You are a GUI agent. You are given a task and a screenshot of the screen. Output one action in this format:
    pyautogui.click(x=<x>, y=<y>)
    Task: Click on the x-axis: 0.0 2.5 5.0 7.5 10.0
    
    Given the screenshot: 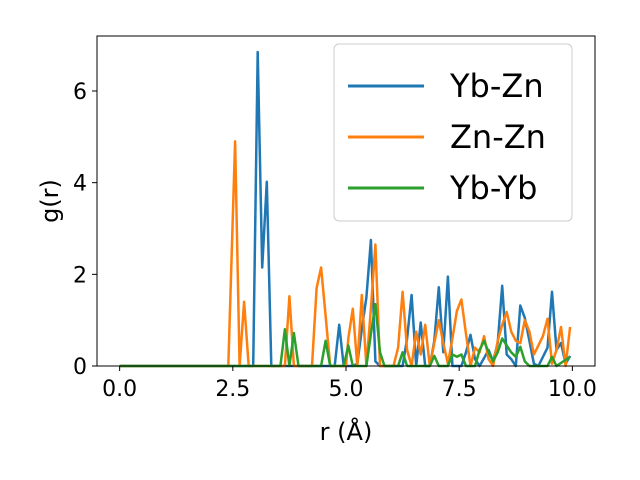 What is the action you would take?
    pyautogui.click(x=349, y=384)
    